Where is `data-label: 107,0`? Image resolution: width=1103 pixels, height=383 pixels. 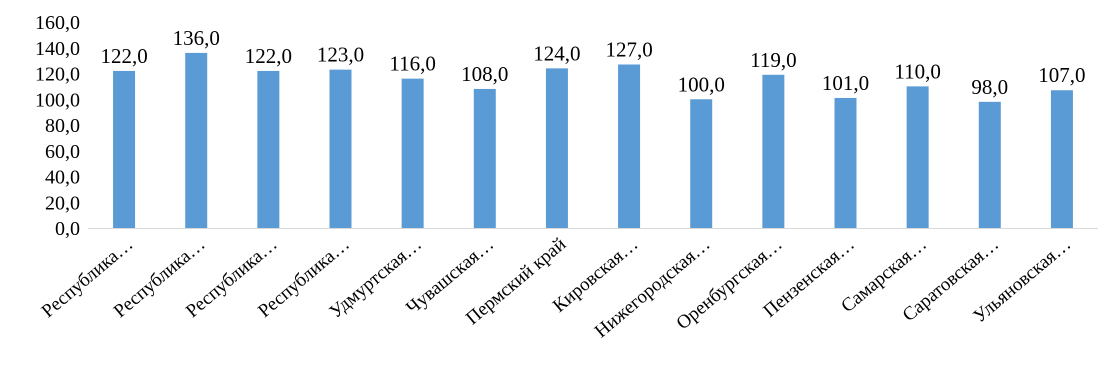
data-label: 107,0 is located at coordinates (1061, 75).